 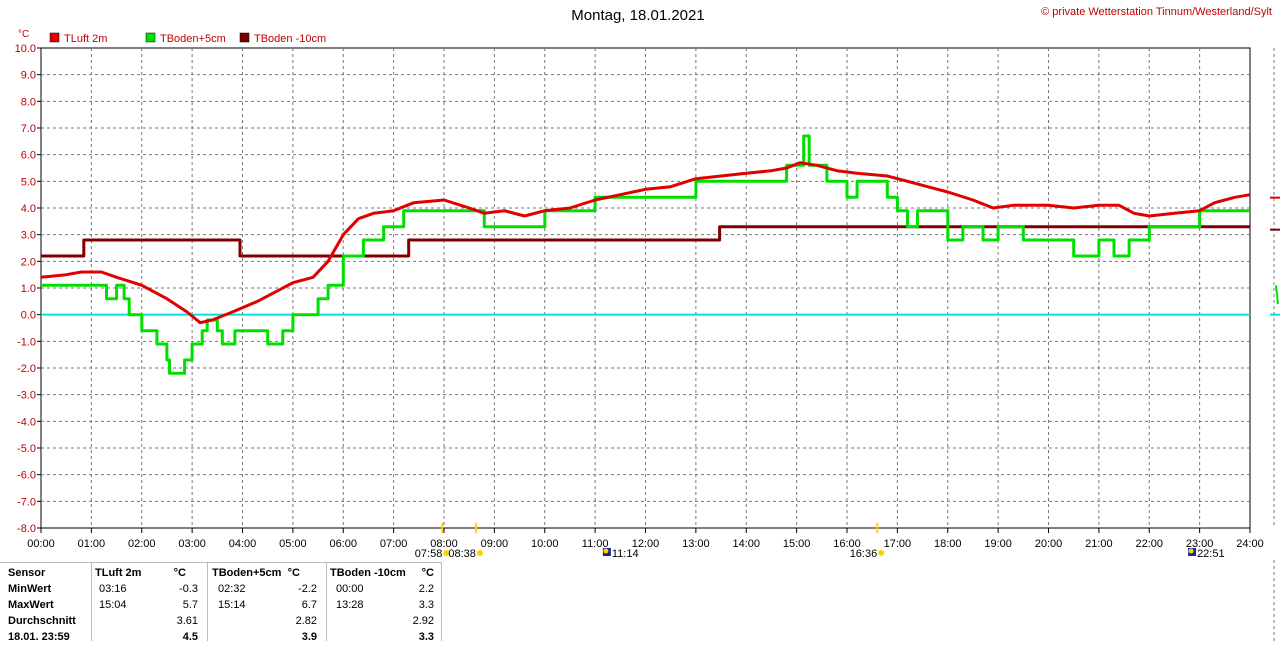 I want to click on x-tick-label: 05:00, so click(x=293, y=544).